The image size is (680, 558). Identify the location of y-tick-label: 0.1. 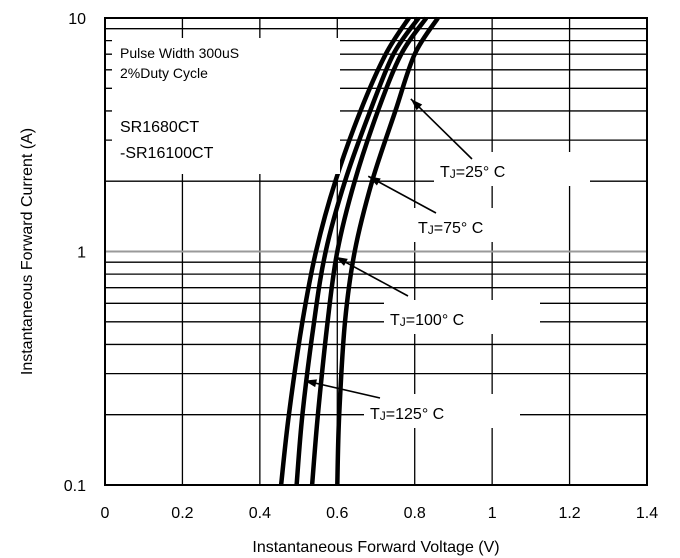
(75, 486).